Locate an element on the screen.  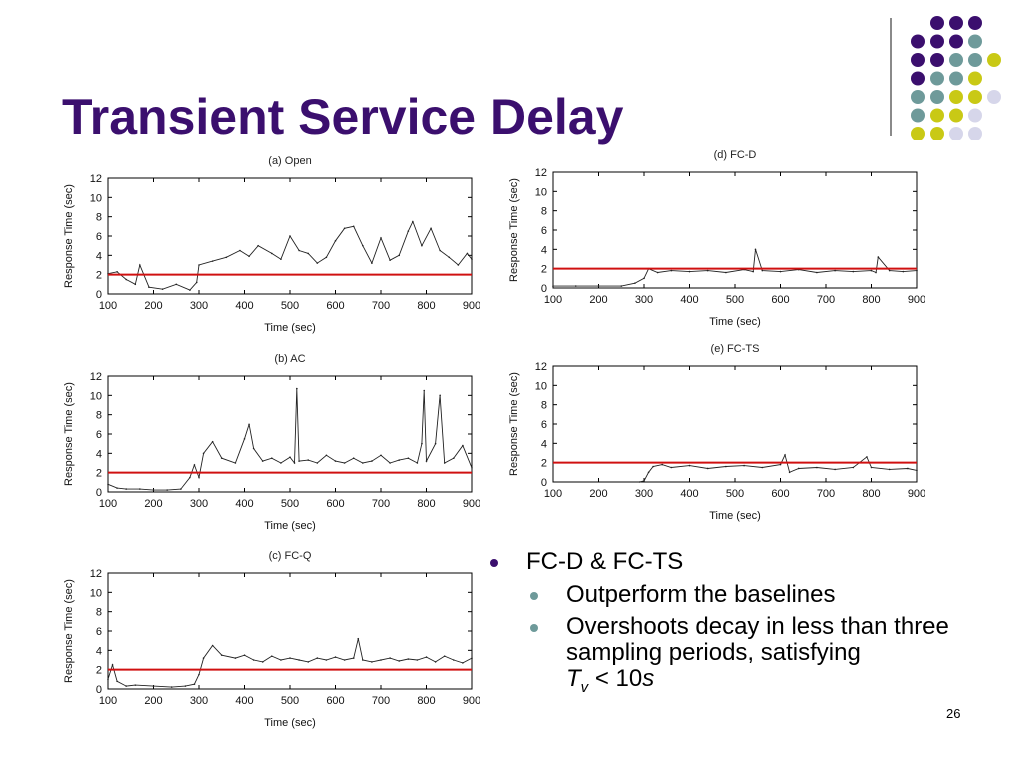
bullet-sub1-text: Outperform the baselines is located at coordinates (701, 594).